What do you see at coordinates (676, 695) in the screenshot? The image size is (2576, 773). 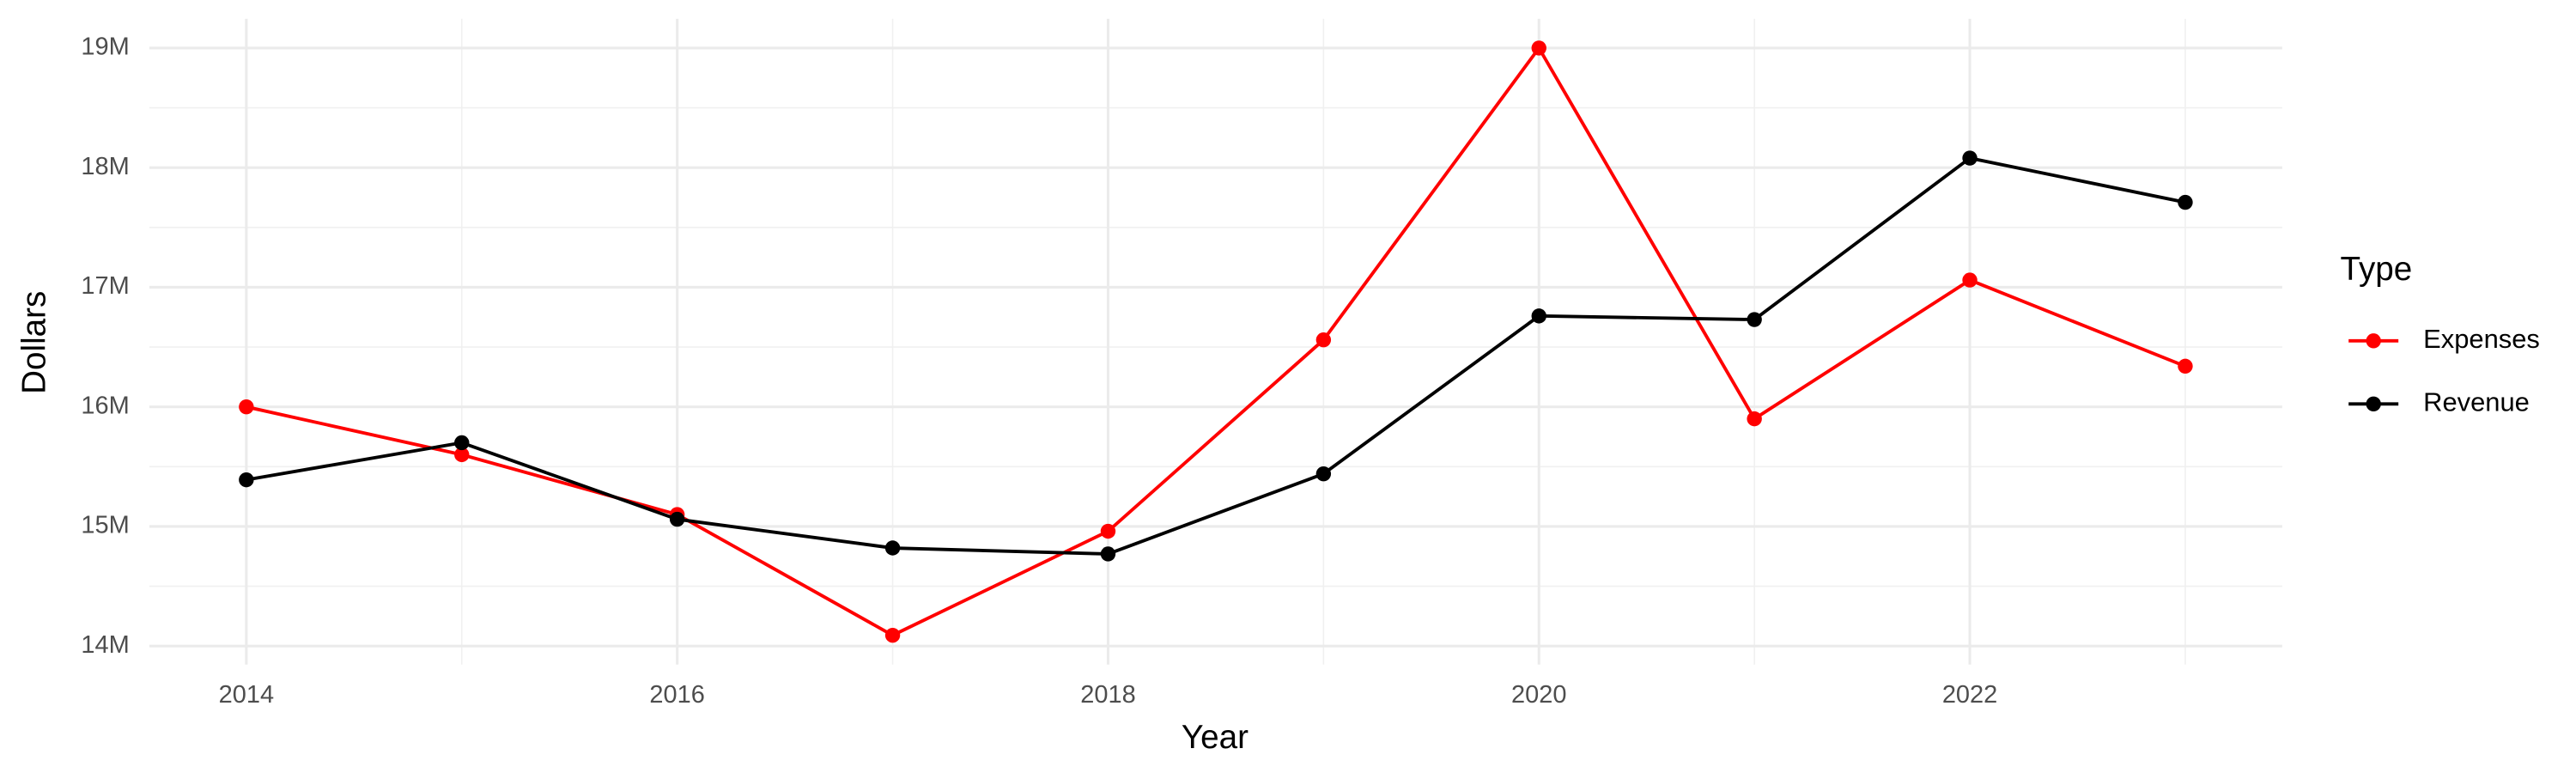 I see `x-tick-label: 2016` at bounding box center [676, 695].